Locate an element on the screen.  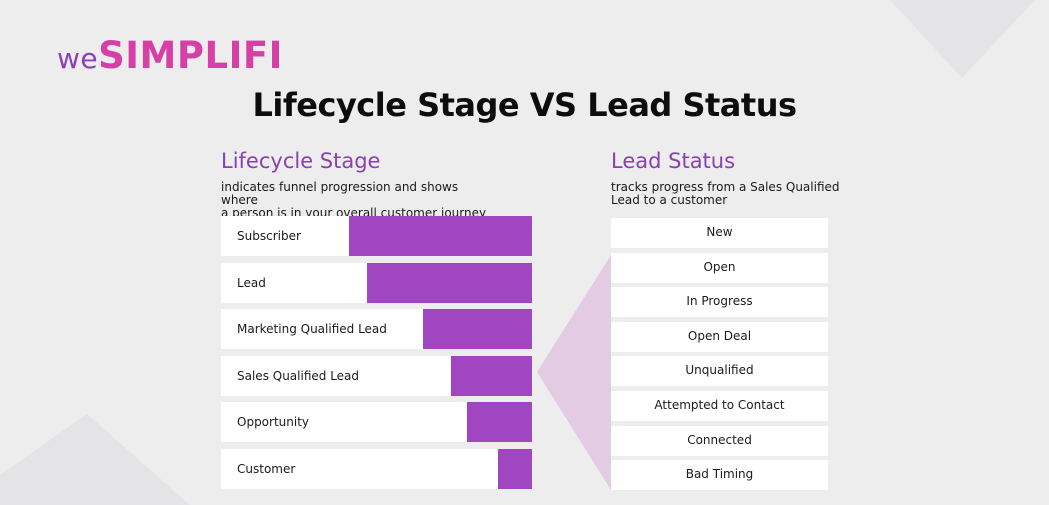
logo-brand: SIMPLIFI is located at coordinates (190, 55).